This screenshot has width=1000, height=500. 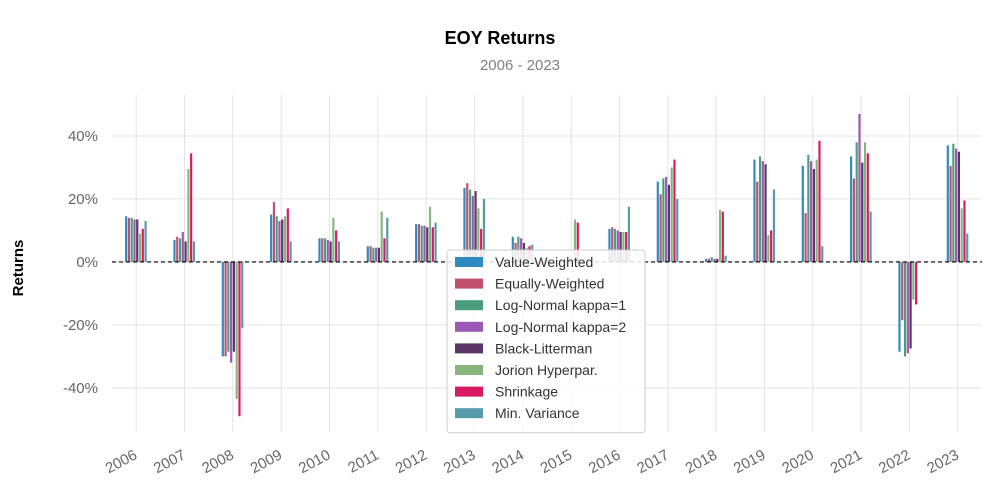 I want to click on legend-label: Black-Litterman, so click(x=543, y=348).